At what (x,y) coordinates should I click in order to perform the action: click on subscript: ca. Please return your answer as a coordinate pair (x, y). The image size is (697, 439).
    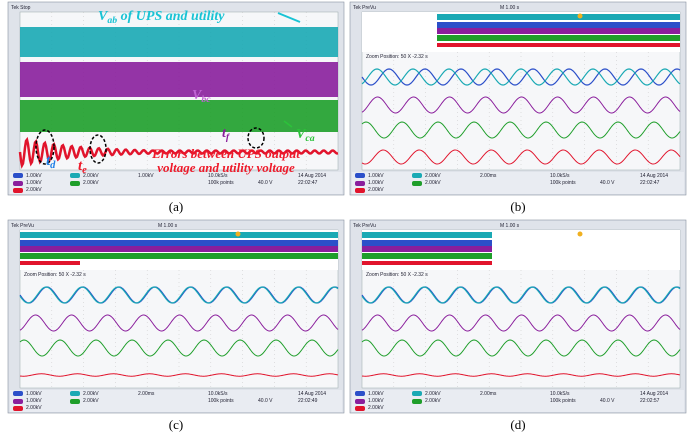
    Looking at the image, I should click on (309, 138).